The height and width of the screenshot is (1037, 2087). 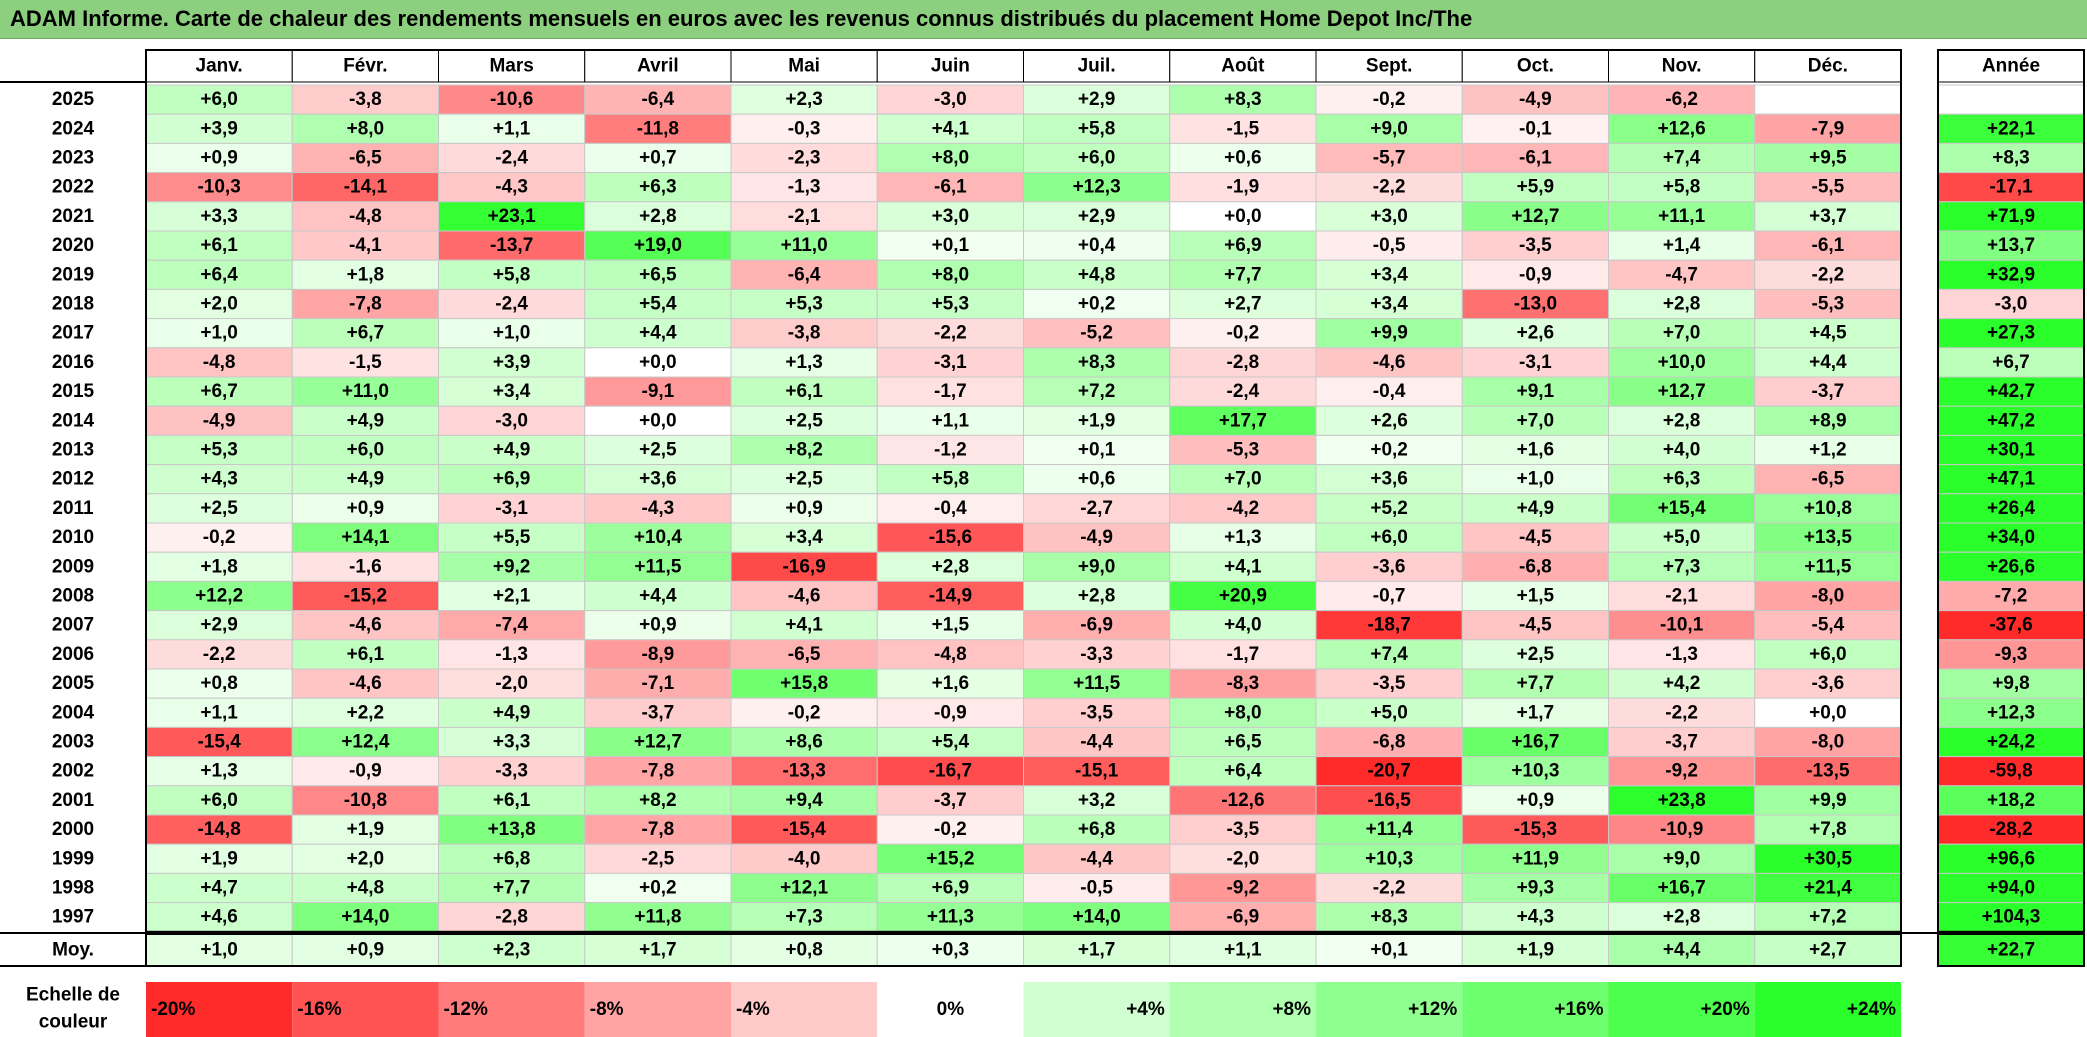 What do you see at coordinates (1389, 245) in the screenshot?
I see `cell-value: -0,5` at bounding box center [1389, 245].